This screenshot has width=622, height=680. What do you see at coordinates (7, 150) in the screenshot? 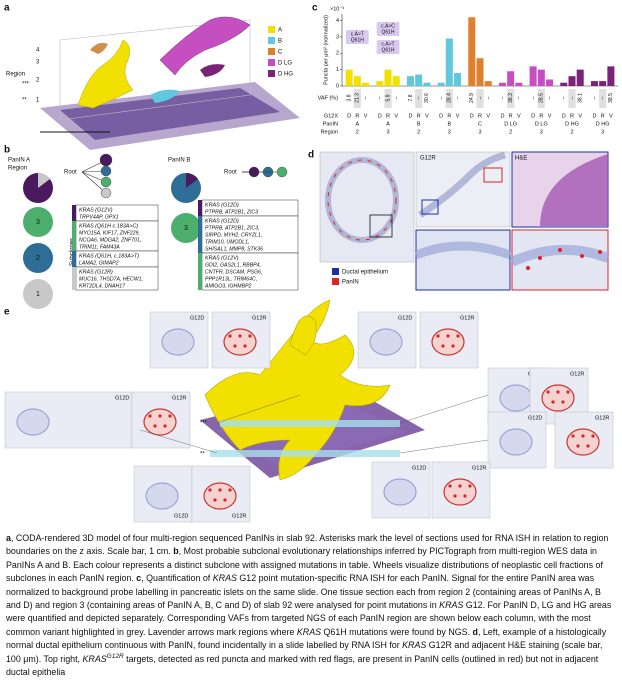
I see `panel-letter: b` at bounding box center [7, 150].